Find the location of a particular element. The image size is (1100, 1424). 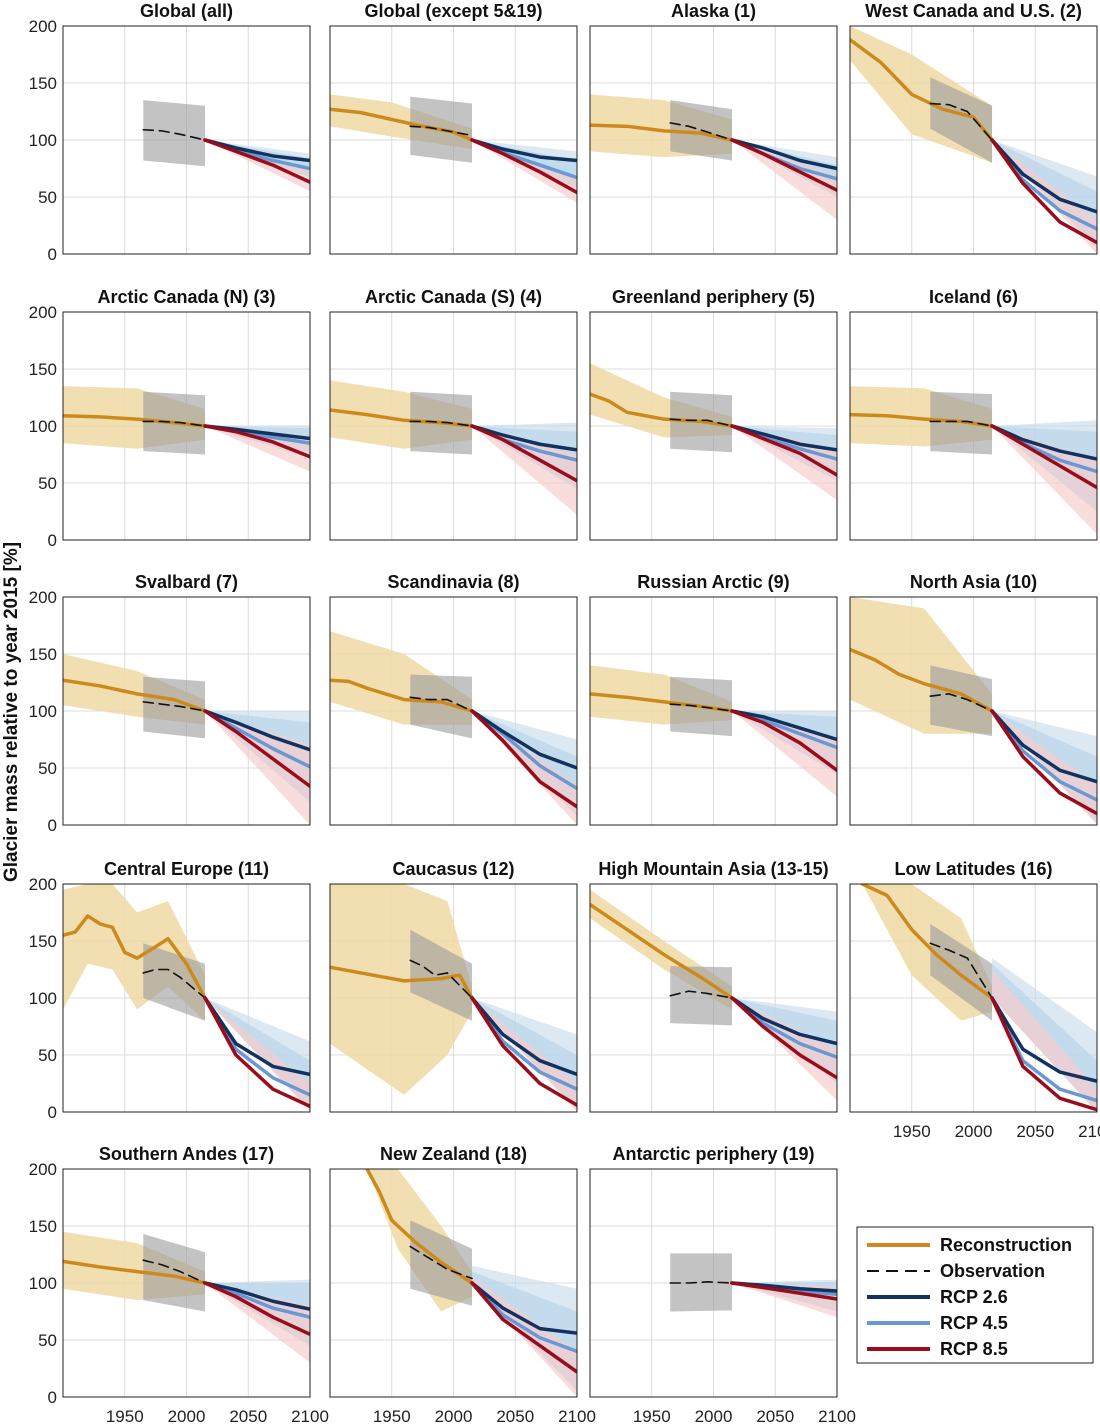

panel-title: Svalbard (7) is located at coordinates (186, 582).